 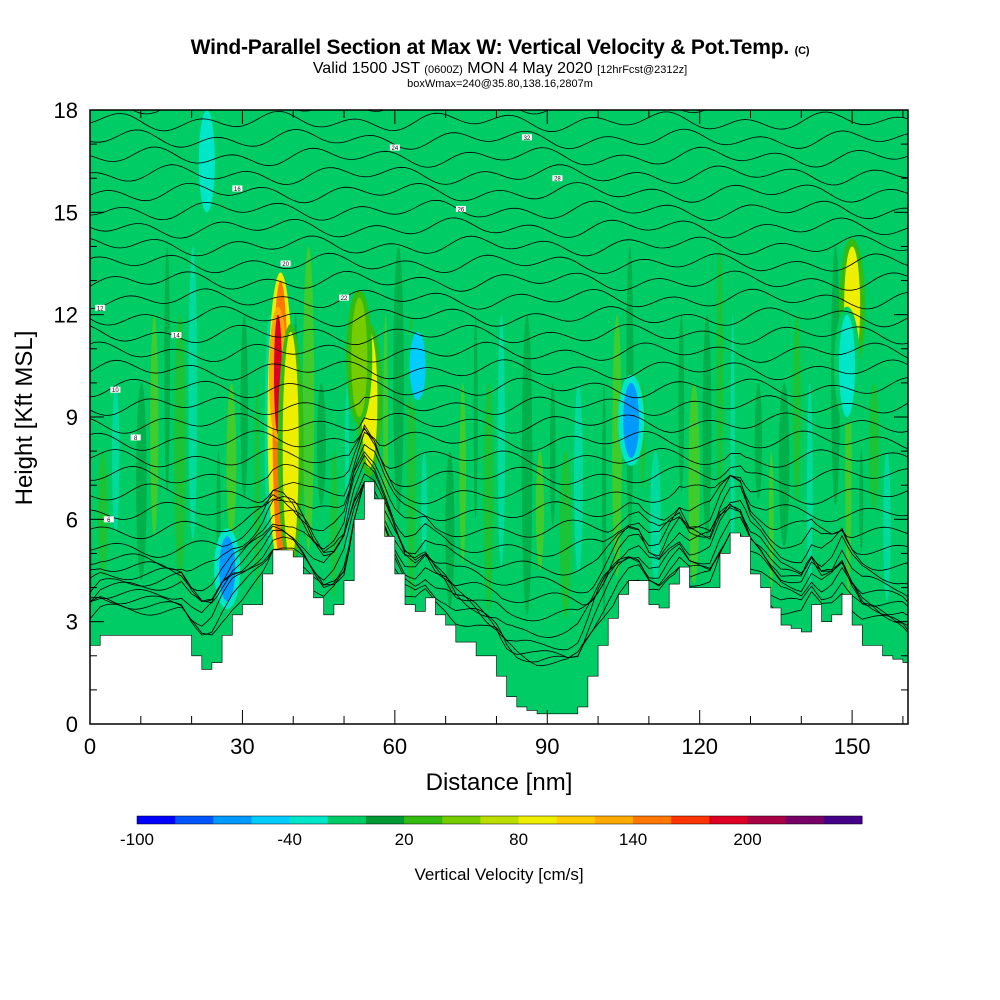 I want to click on isentrope-label-text: 24, so click(x=395, y=149).